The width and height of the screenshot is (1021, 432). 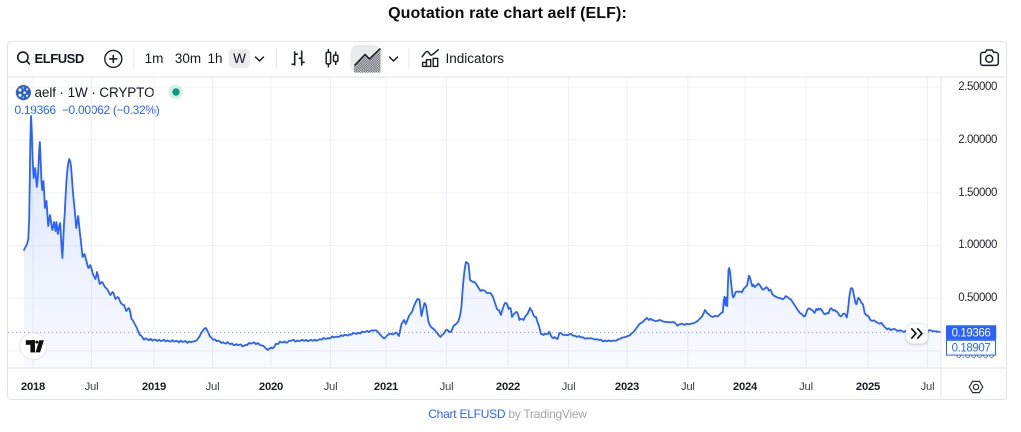 I want to click on svg-text: 0.19366, so click(x=971, y=333).